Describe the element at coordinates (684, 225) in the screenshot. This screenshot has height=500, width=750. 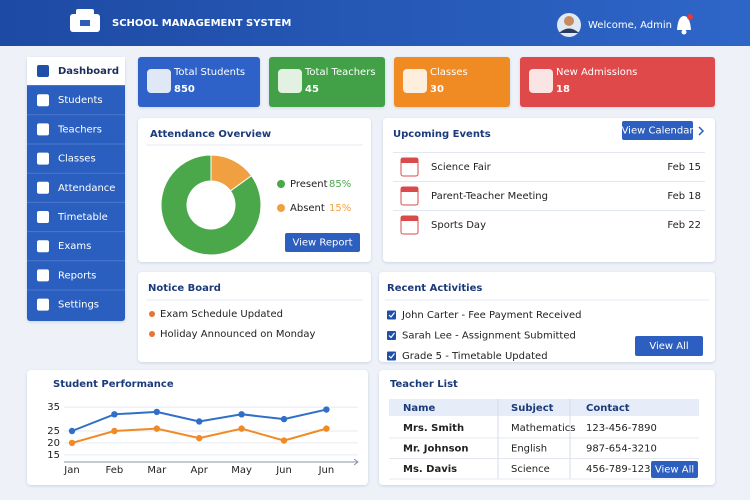
I see `event-date: Feb 22` at that location.